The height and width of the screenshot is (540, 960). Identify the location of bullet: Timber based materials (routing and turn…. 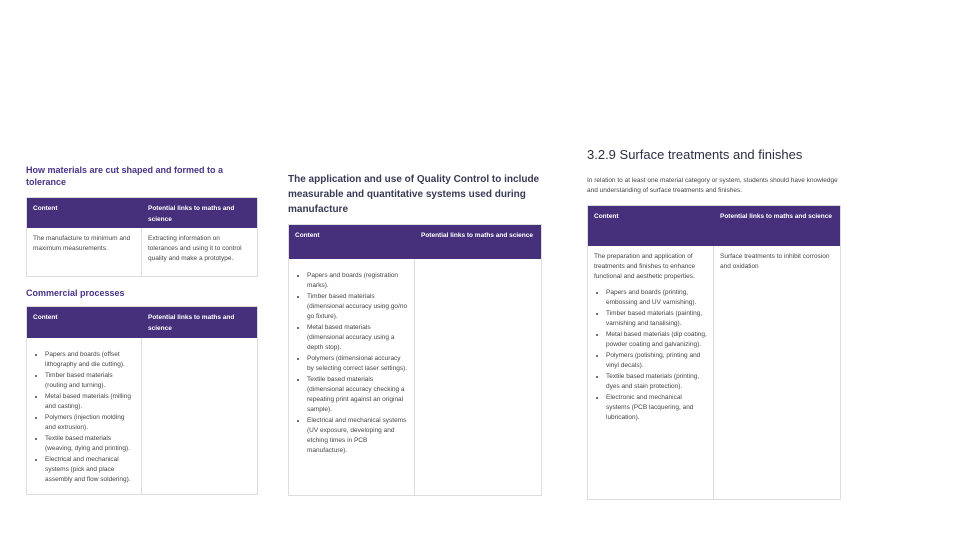
(90, 381).